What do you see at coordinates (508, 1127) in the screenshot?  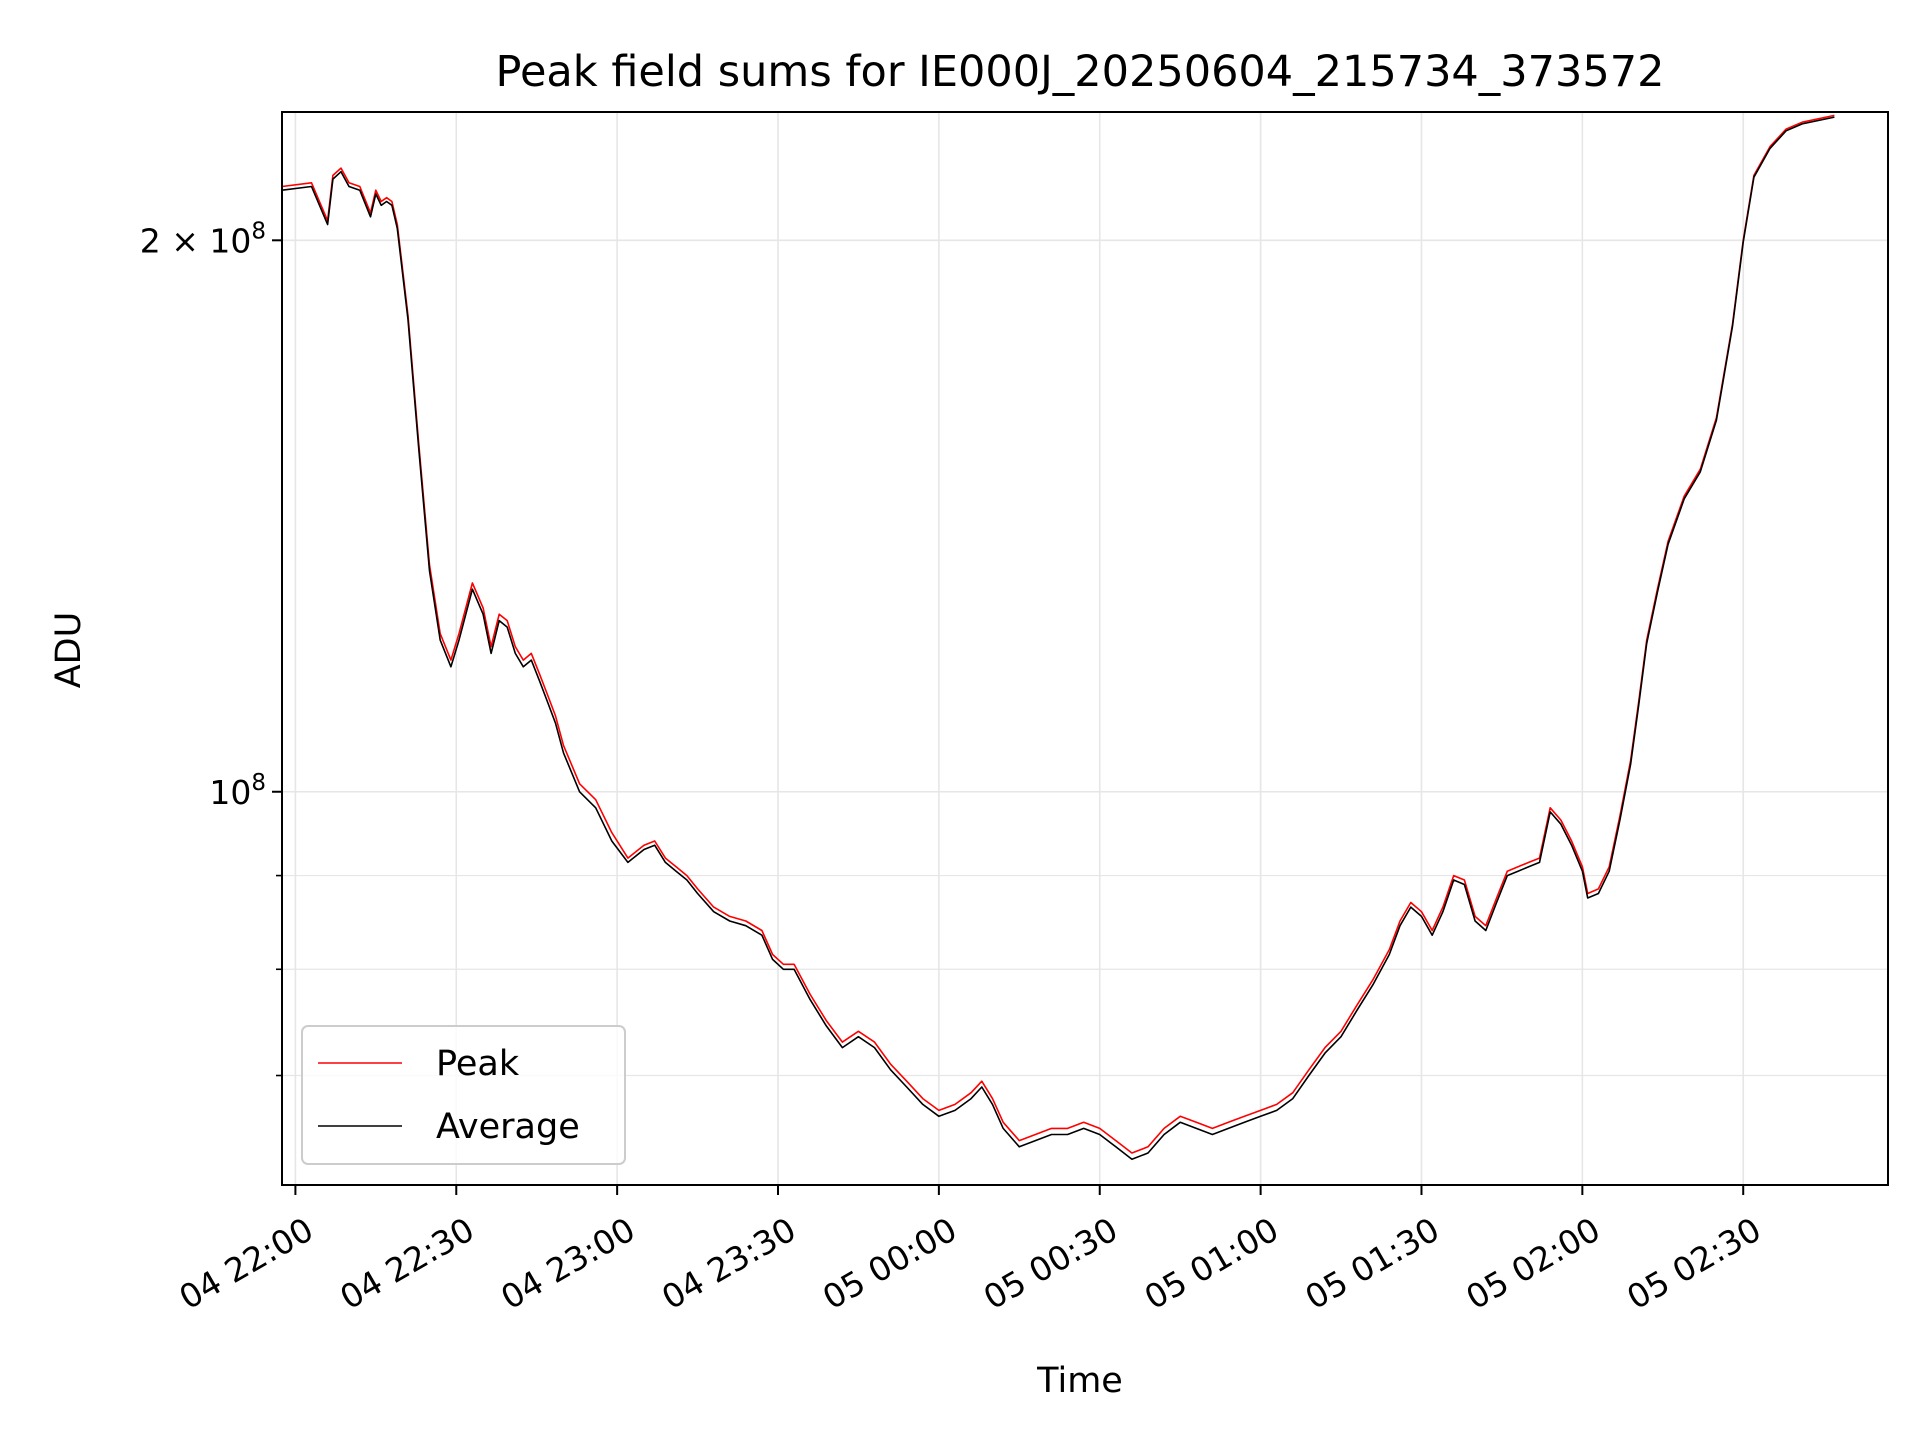 I see `legend-label-average: Average` at bounding box center [508, 1127].